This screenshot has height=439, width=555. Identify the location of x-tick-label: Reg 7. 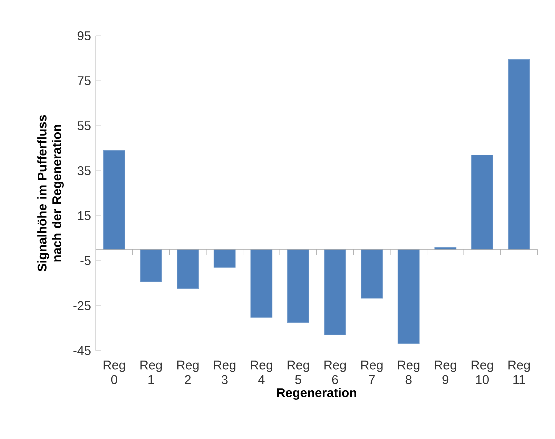
(372, 372).